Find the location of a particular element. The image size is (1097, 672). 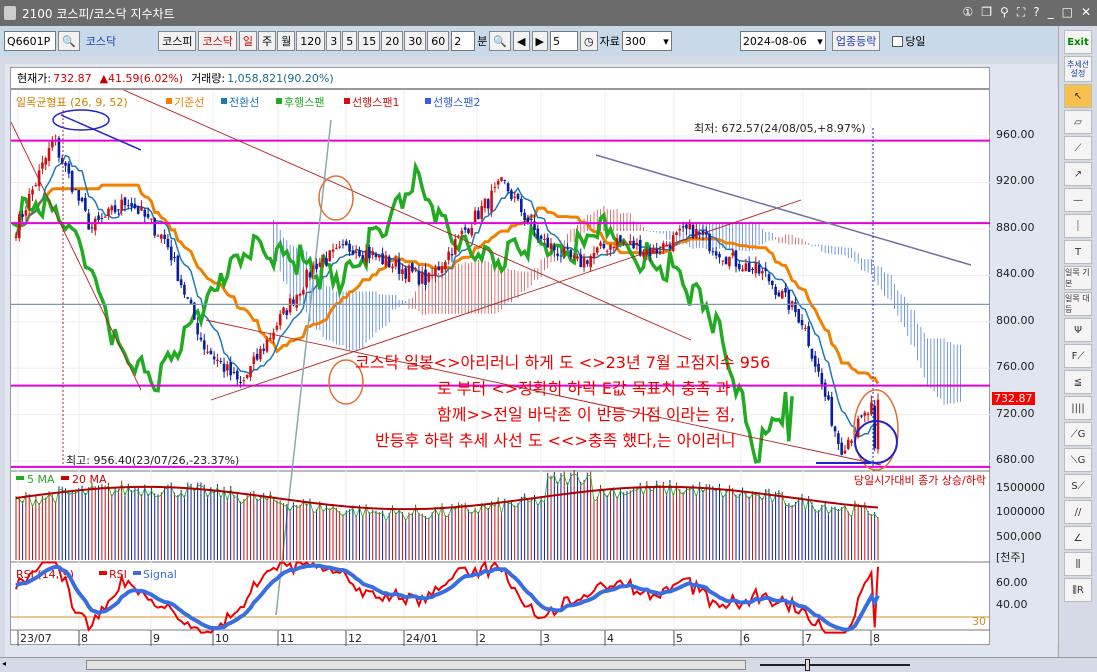

tick-ruler-r-tool: ⫼R is located at coordinates (1078, 590).